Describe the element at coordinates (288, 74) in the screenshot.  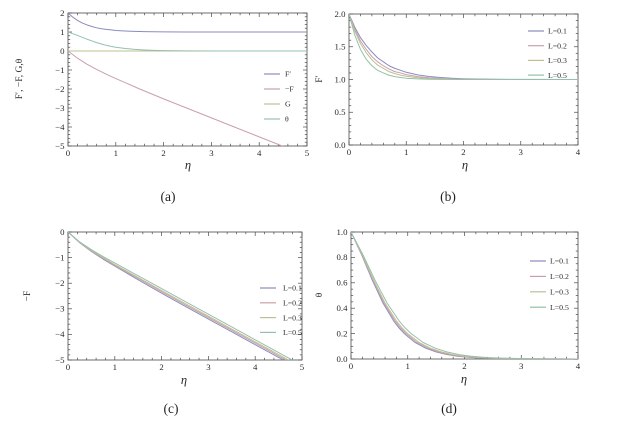
I see `legend-label: F′` at that location.